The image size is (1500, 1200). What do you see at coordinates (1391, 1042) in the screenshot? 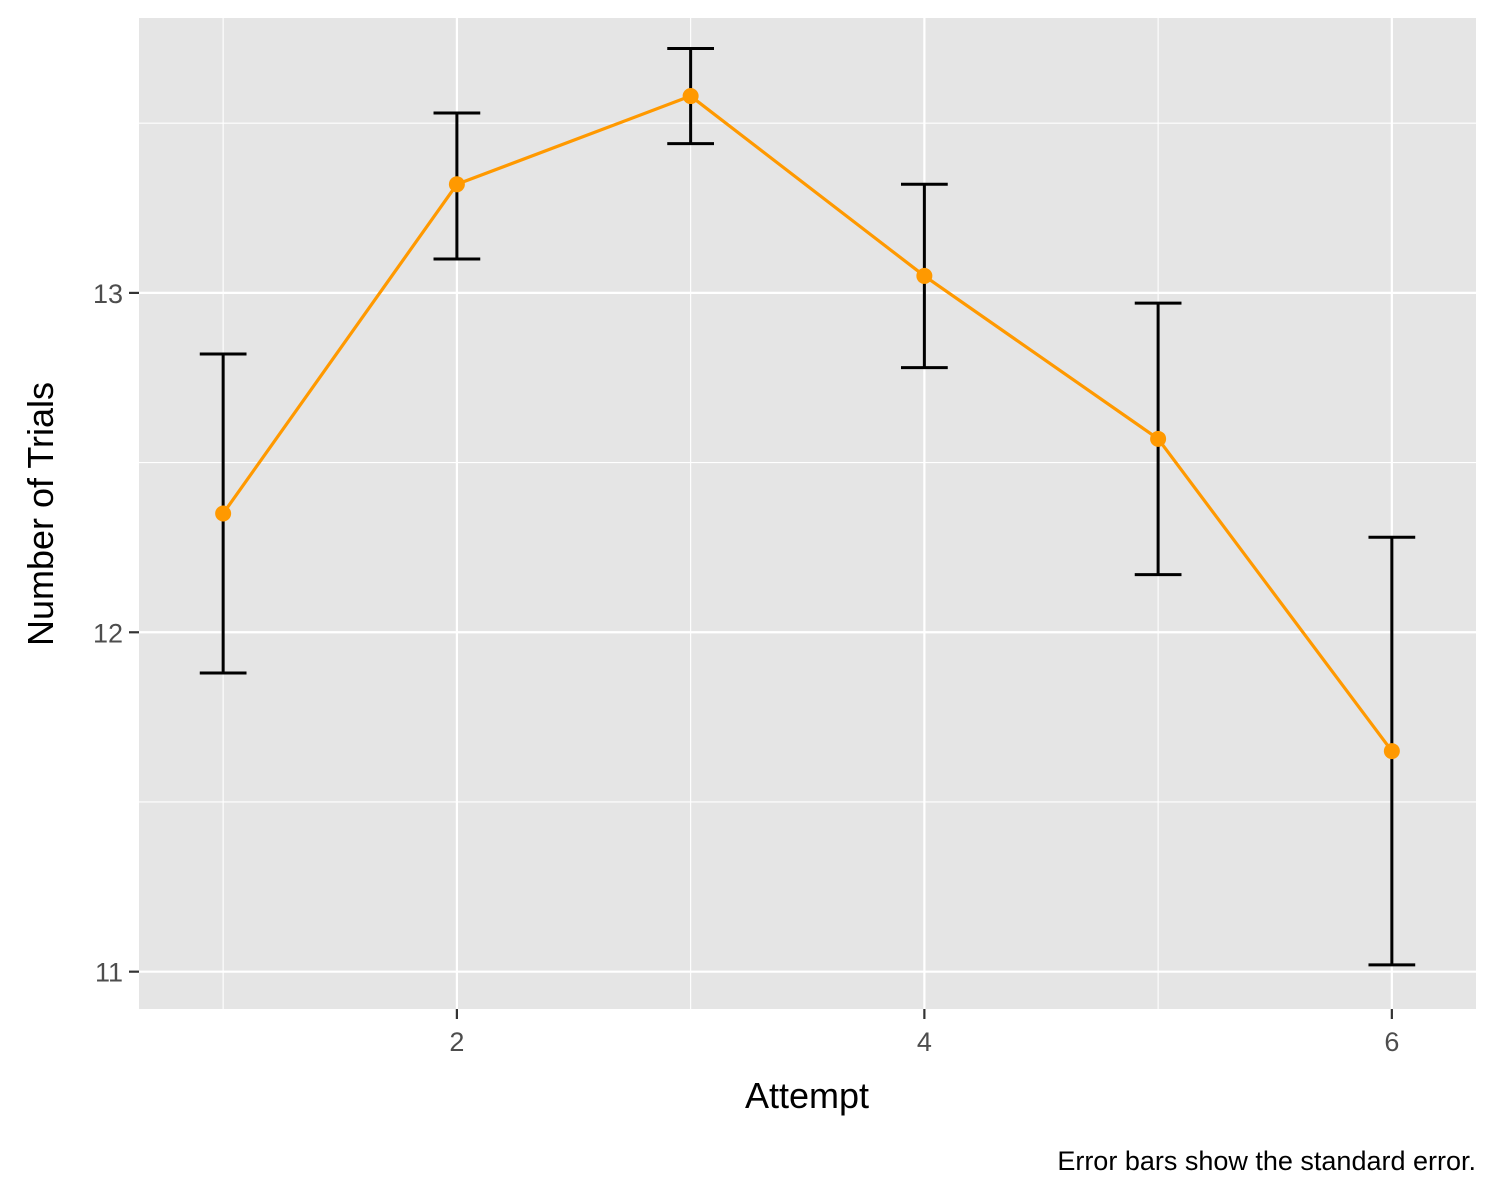
I see `x-tick-label-2: 6` at bounding box center [1391, 1042].